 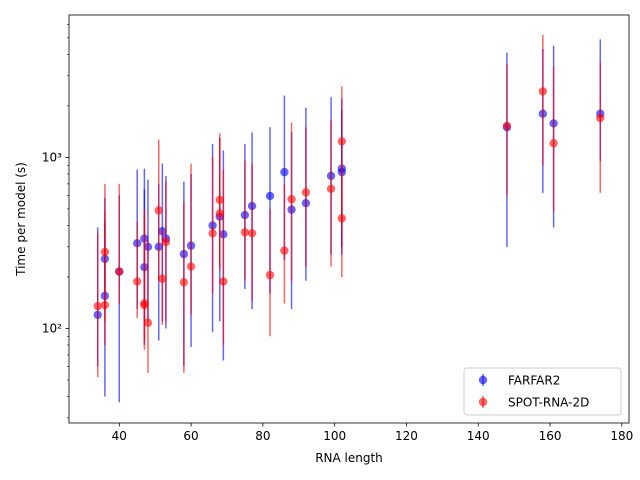 What do you see at coordinates (349, 458) in the screenshot?
I see `x-axis-label: RNA length` at bounding box center [349, 458].